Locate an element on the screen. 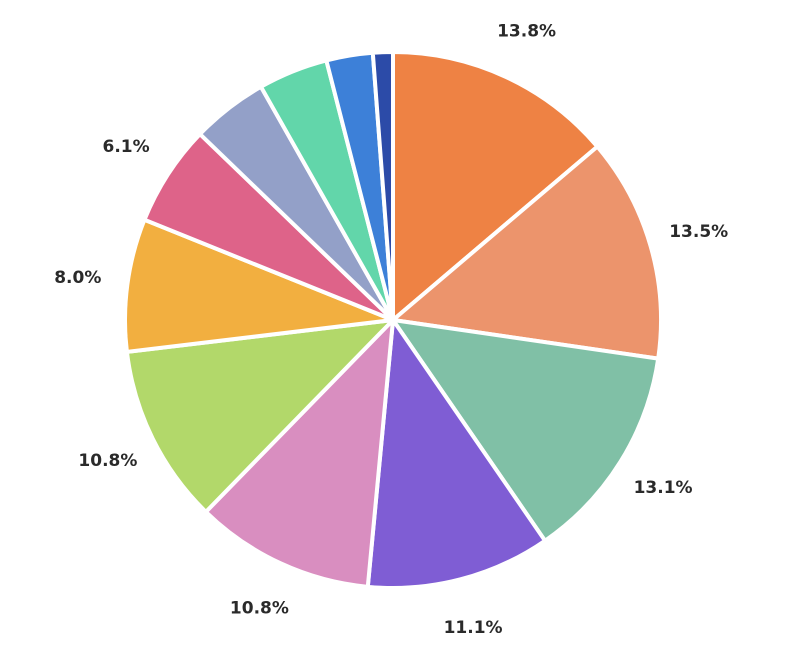  slice-percent-label: 13.1% is located at coordinates (663, 488).